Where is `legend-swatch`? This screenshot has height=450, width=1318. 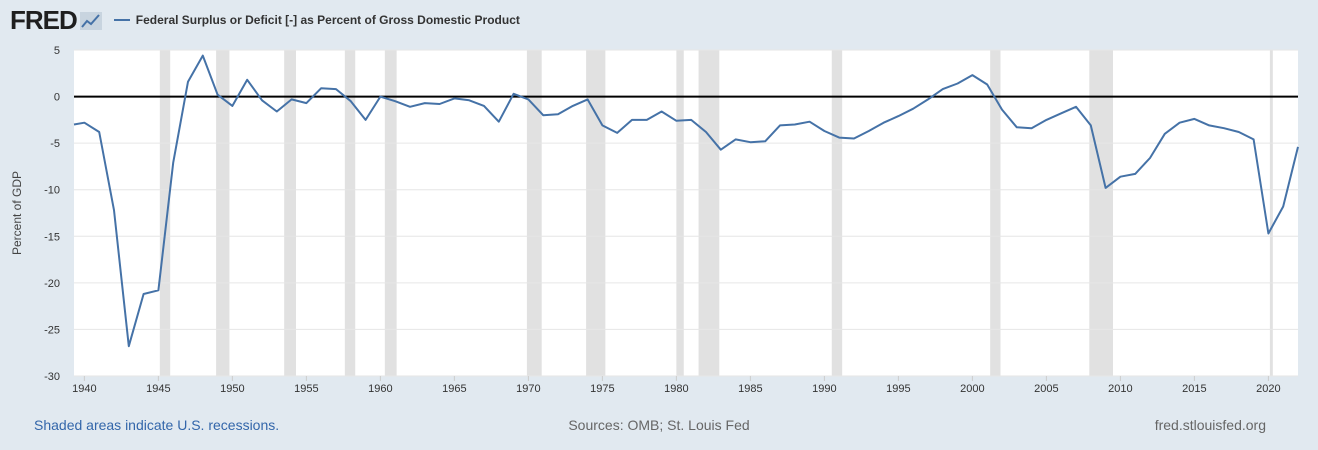
legend-swatch is located at coordinates (121, 20).